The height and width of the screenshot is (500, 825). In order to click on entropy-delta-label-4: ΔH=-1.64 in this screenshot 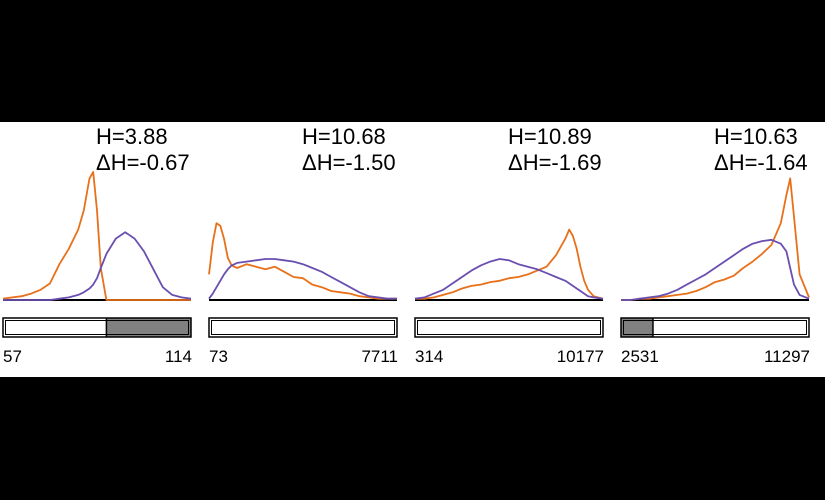, I will do `click(761, 163)`.